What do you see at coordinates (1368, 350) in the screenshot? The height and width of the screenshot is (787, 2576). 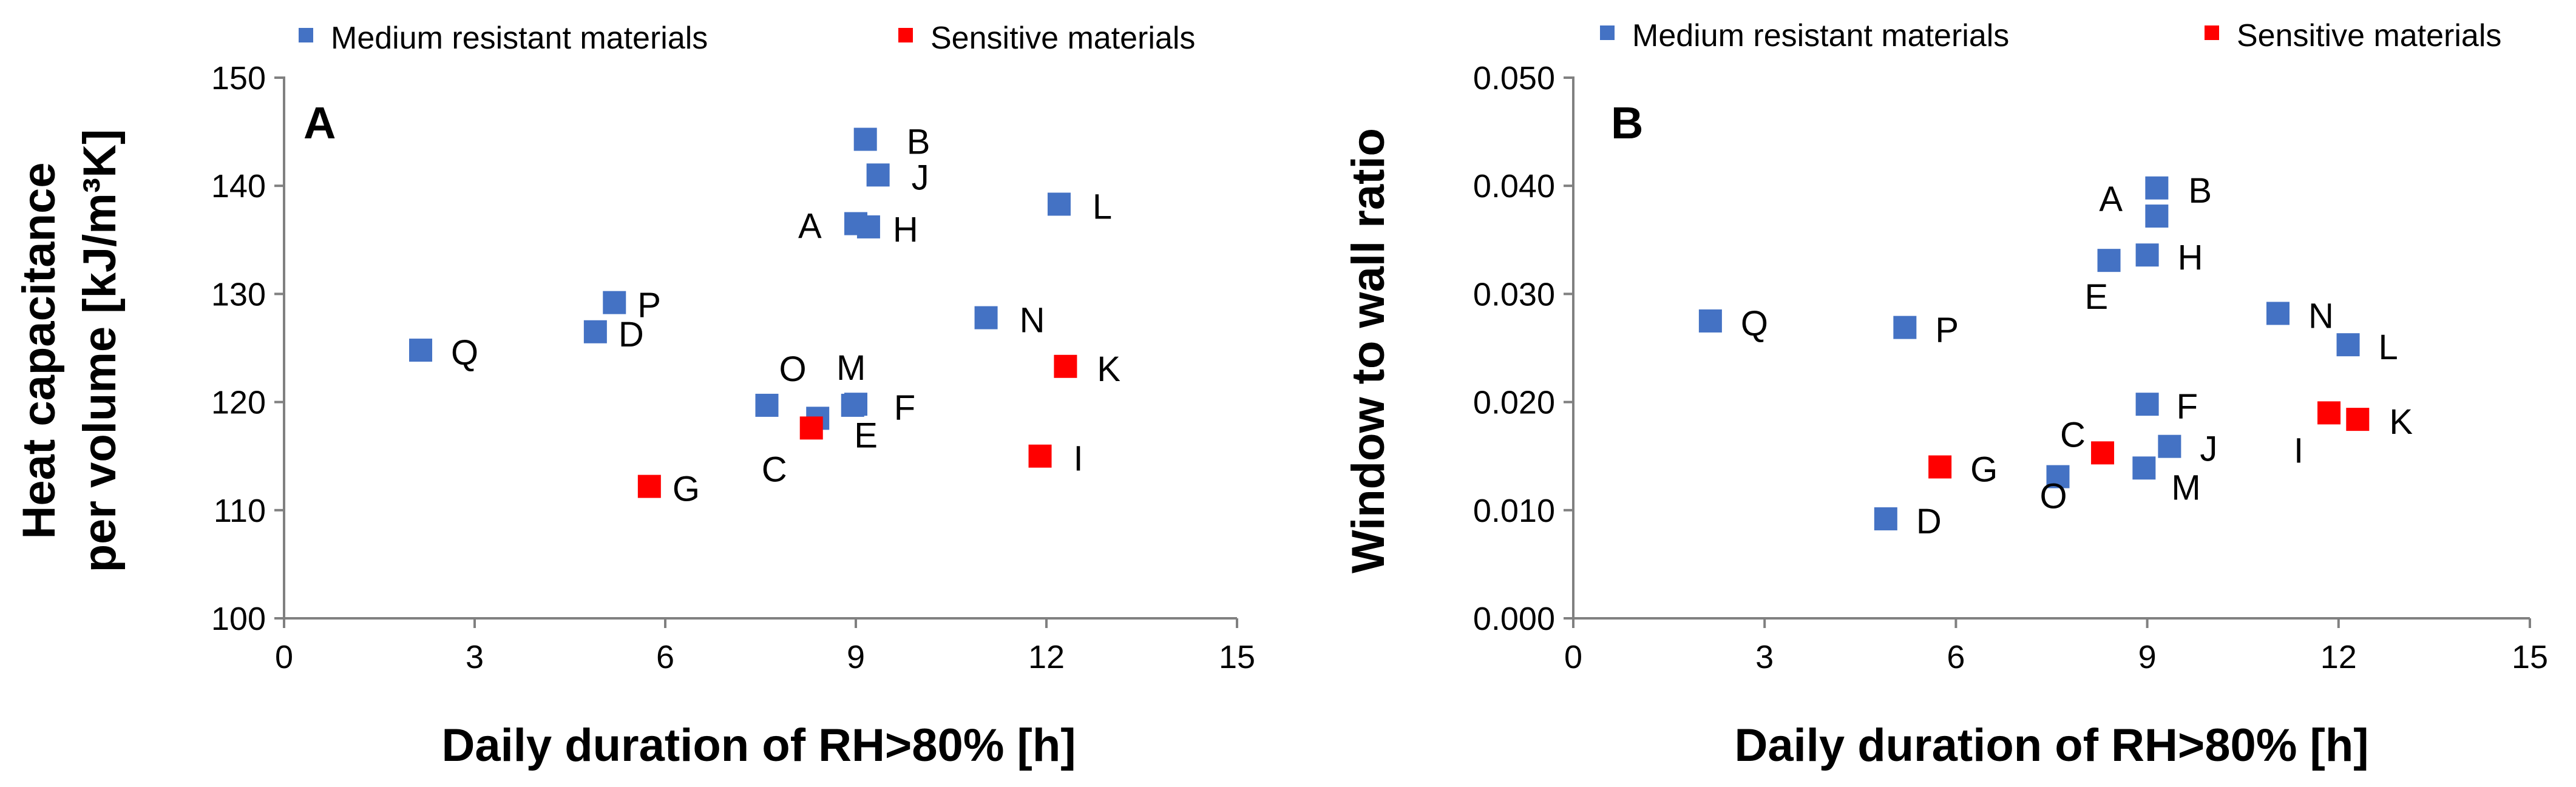 I see `y-axis-title: Window to wall ratio` at bounding box center [1368, 350].